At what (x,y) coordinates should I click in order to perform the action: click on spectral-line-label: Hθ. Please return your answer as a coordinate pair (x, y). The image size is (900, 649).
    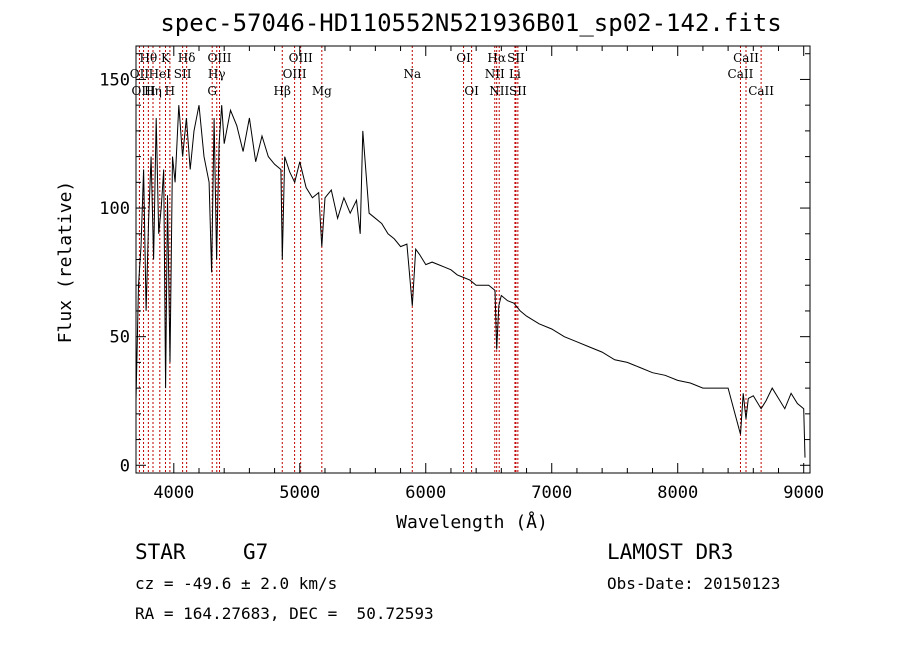
    Looking at the image, I should click on (148, 58).